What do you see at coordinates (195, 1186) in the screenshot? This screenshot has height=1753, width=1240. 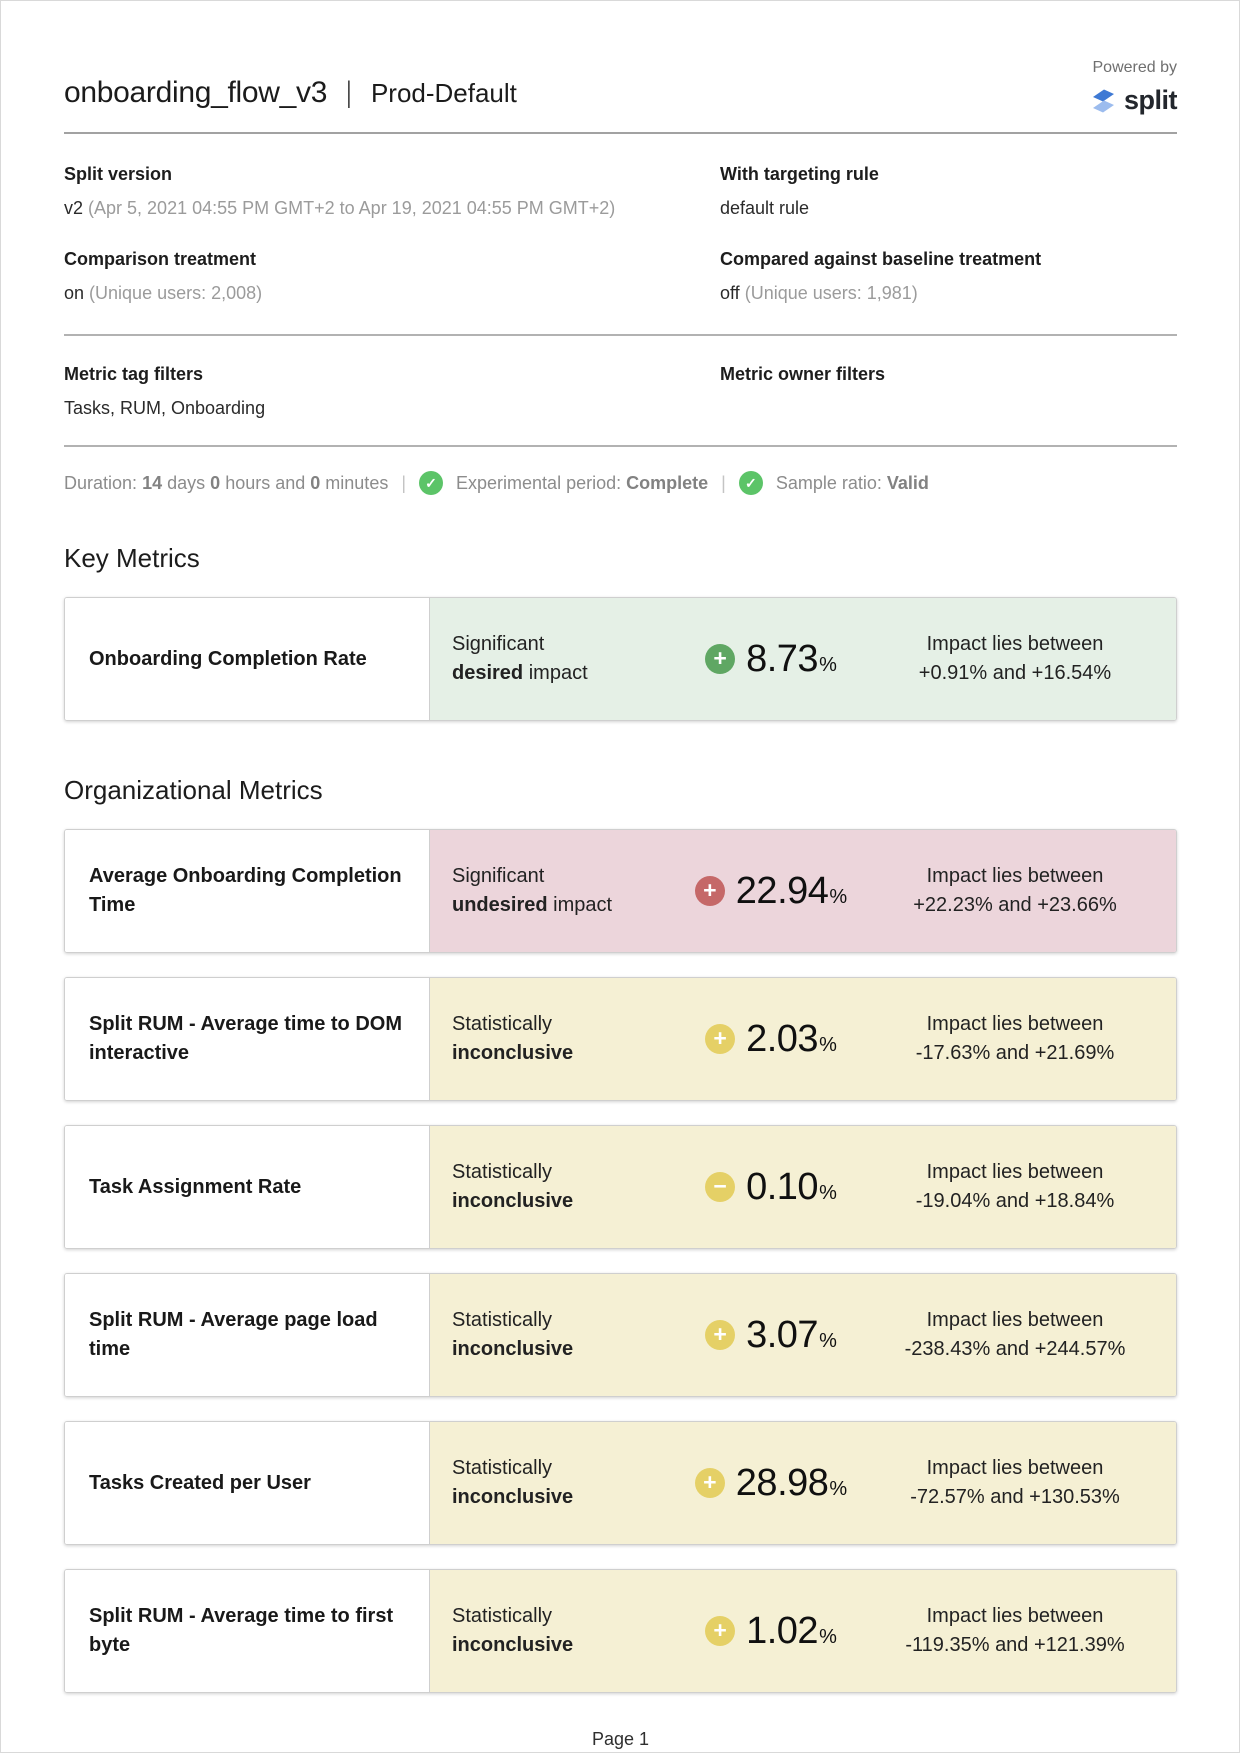 I see `metric-name: Task Assignment Rate` at bounding box center [195, 1186].